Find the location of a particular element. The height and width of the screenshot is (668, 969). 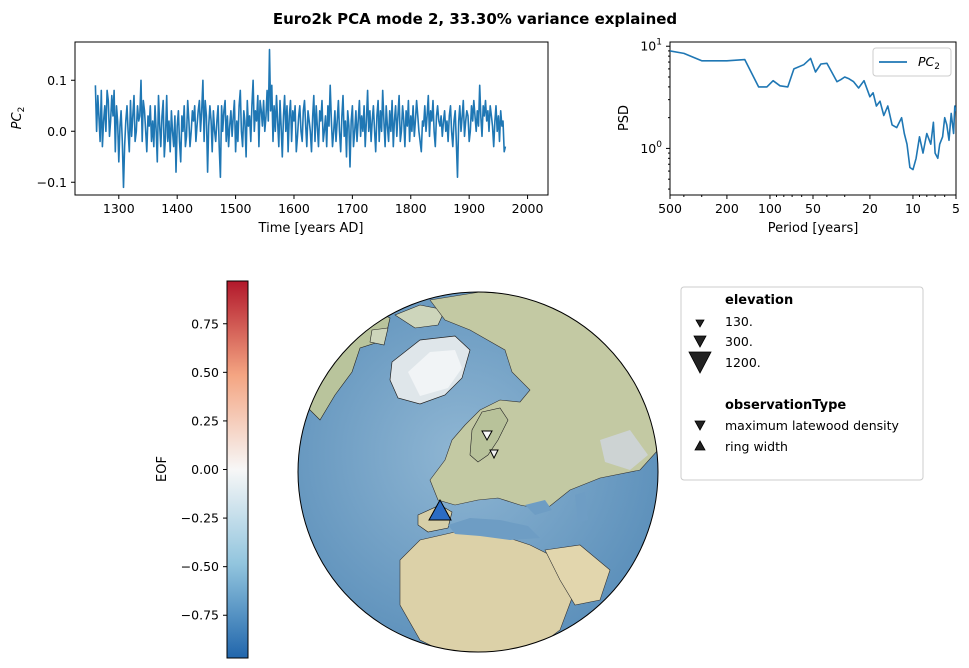

spectrum-xtick-label: 200 is located at coordinates (727, 208).